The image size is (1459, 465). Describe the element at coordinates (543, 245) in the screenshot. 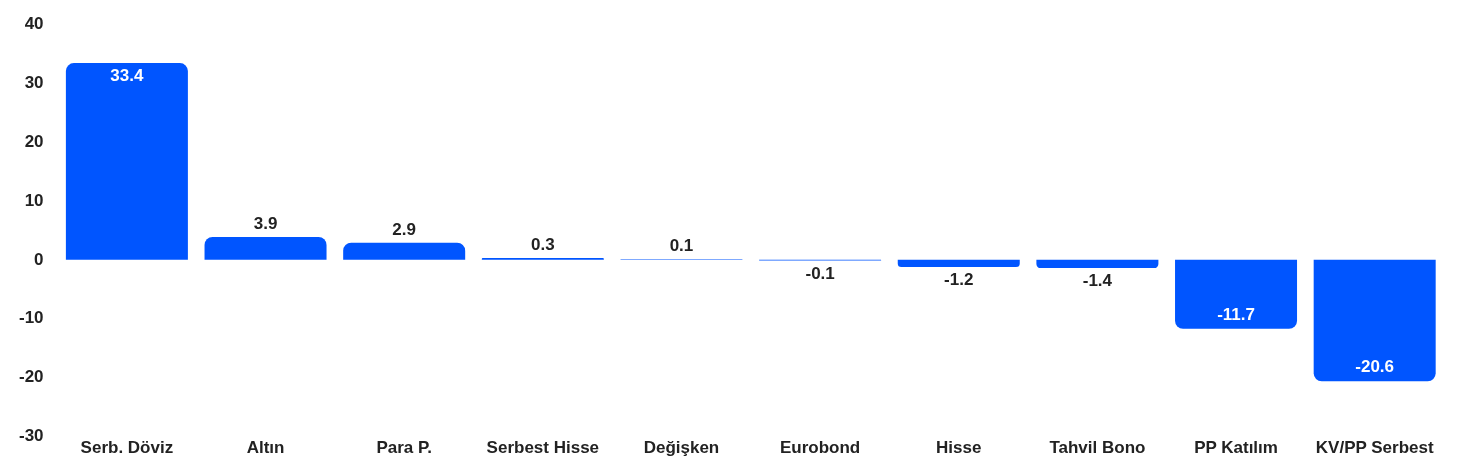

I see `data-label: 0.3` at that location.